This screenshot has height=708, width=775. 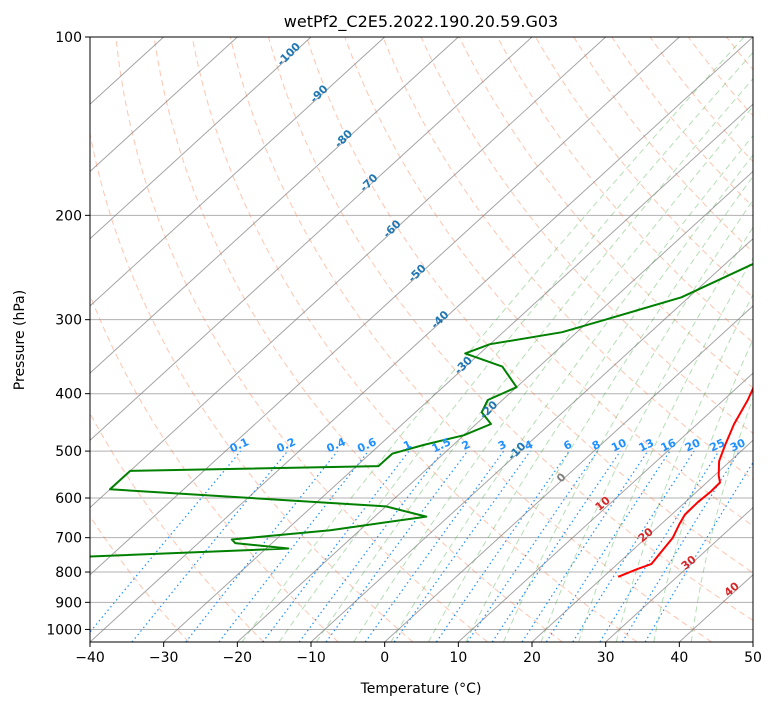 What do you see at coordinates (20, 340) in the screenshot?
I see `y-axis-label: Pressure (hPa)` at bounding box center [20, 340].